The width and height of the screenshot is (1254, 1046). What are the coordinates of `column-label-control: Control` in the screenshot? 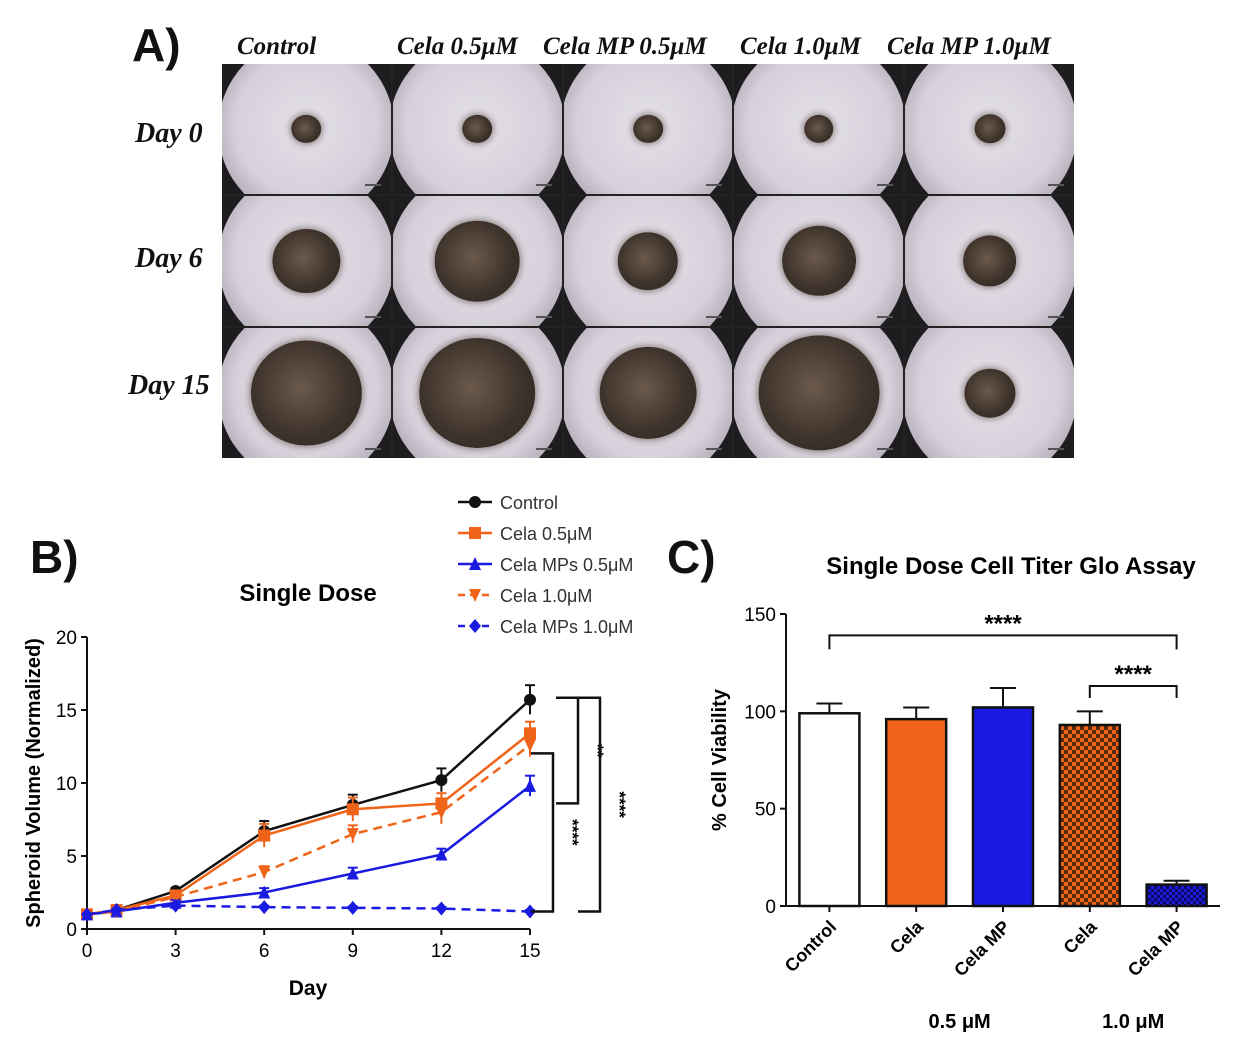 It's located at (277, 46).